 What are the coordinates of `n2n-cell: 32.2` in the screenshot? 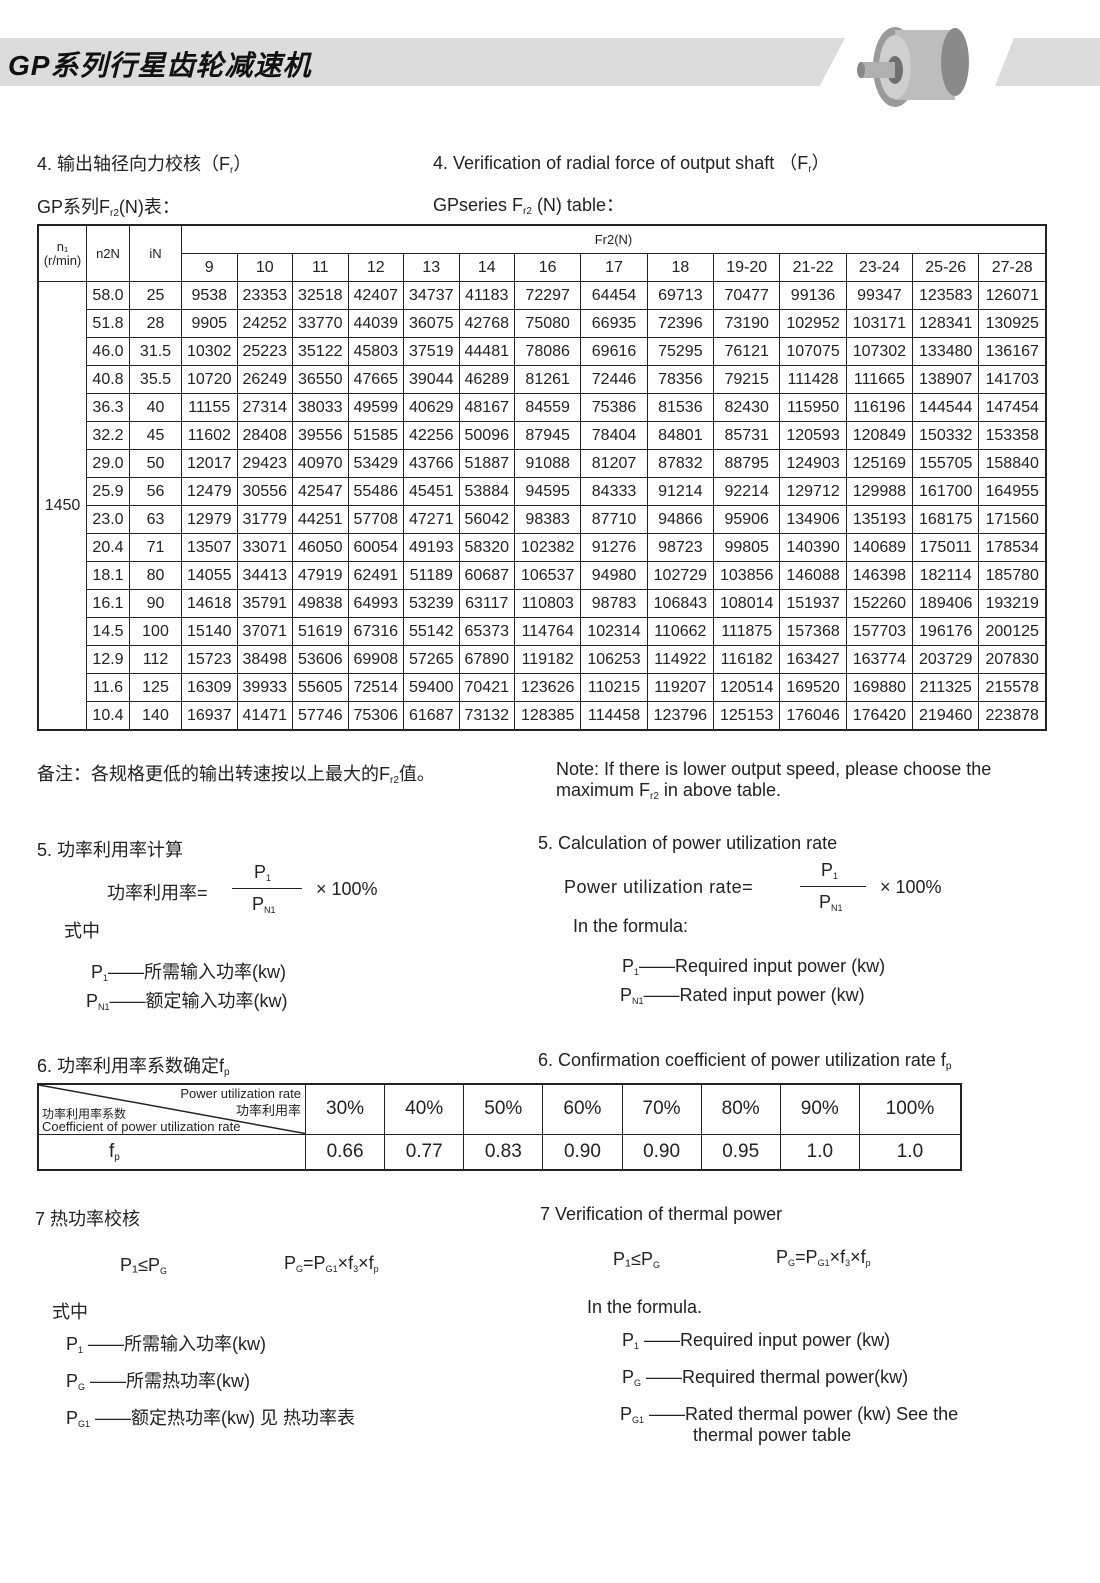 It's located at (108, 435).